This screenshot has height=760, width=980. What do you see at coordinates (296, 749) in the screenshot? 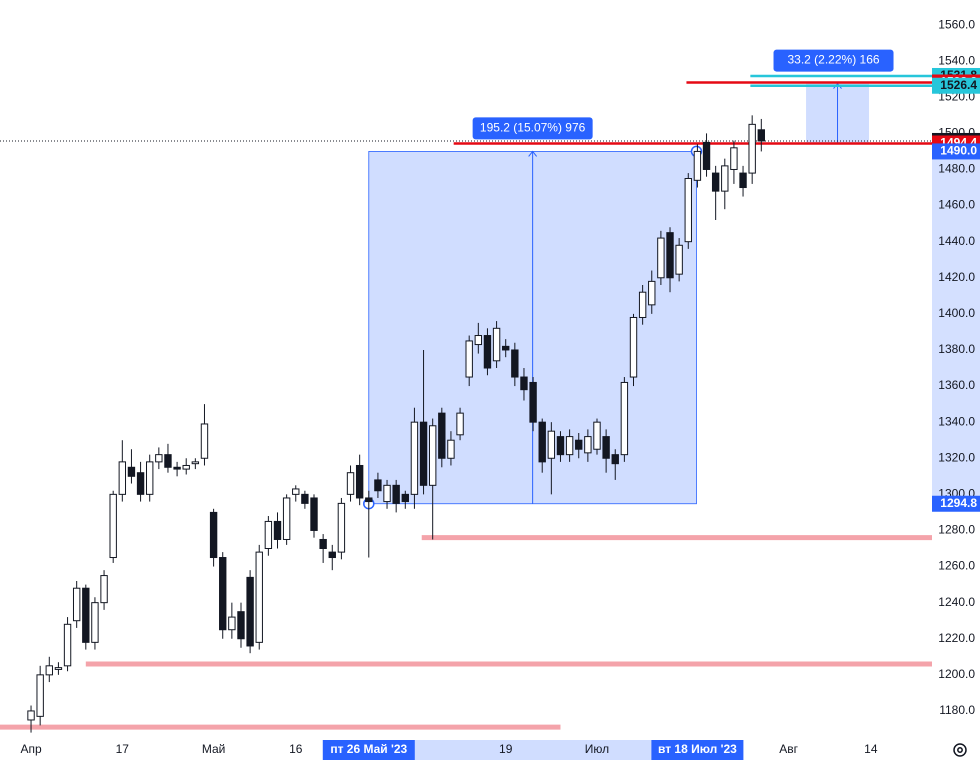
I see `x-tick-label: 16` at bounding box center [296, 749].